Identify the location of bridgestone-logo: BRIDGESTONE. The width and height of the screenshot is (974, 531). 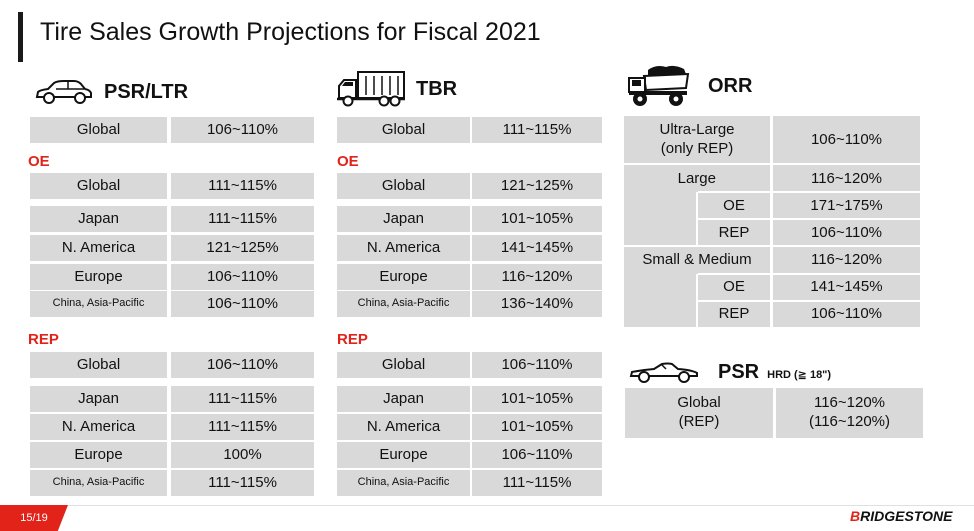
(901, 516).